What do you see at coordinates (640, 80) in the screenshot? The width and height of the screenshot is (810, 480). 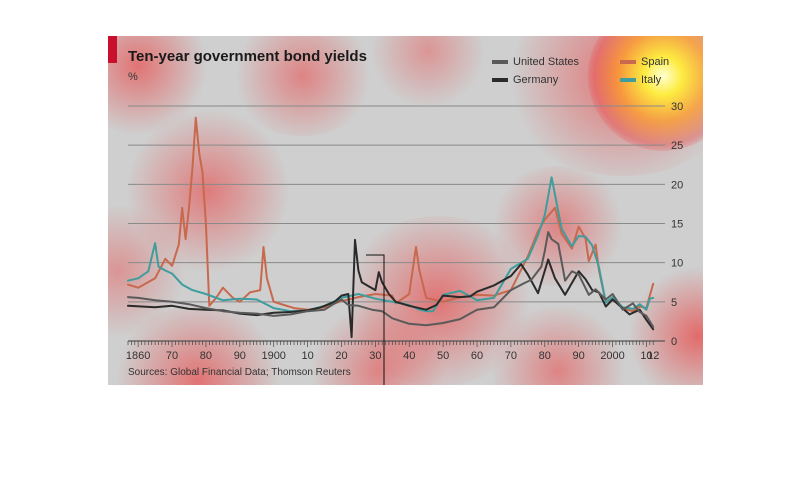 I see `legend-item-italy: Italy` at bounding box center [640, 80].